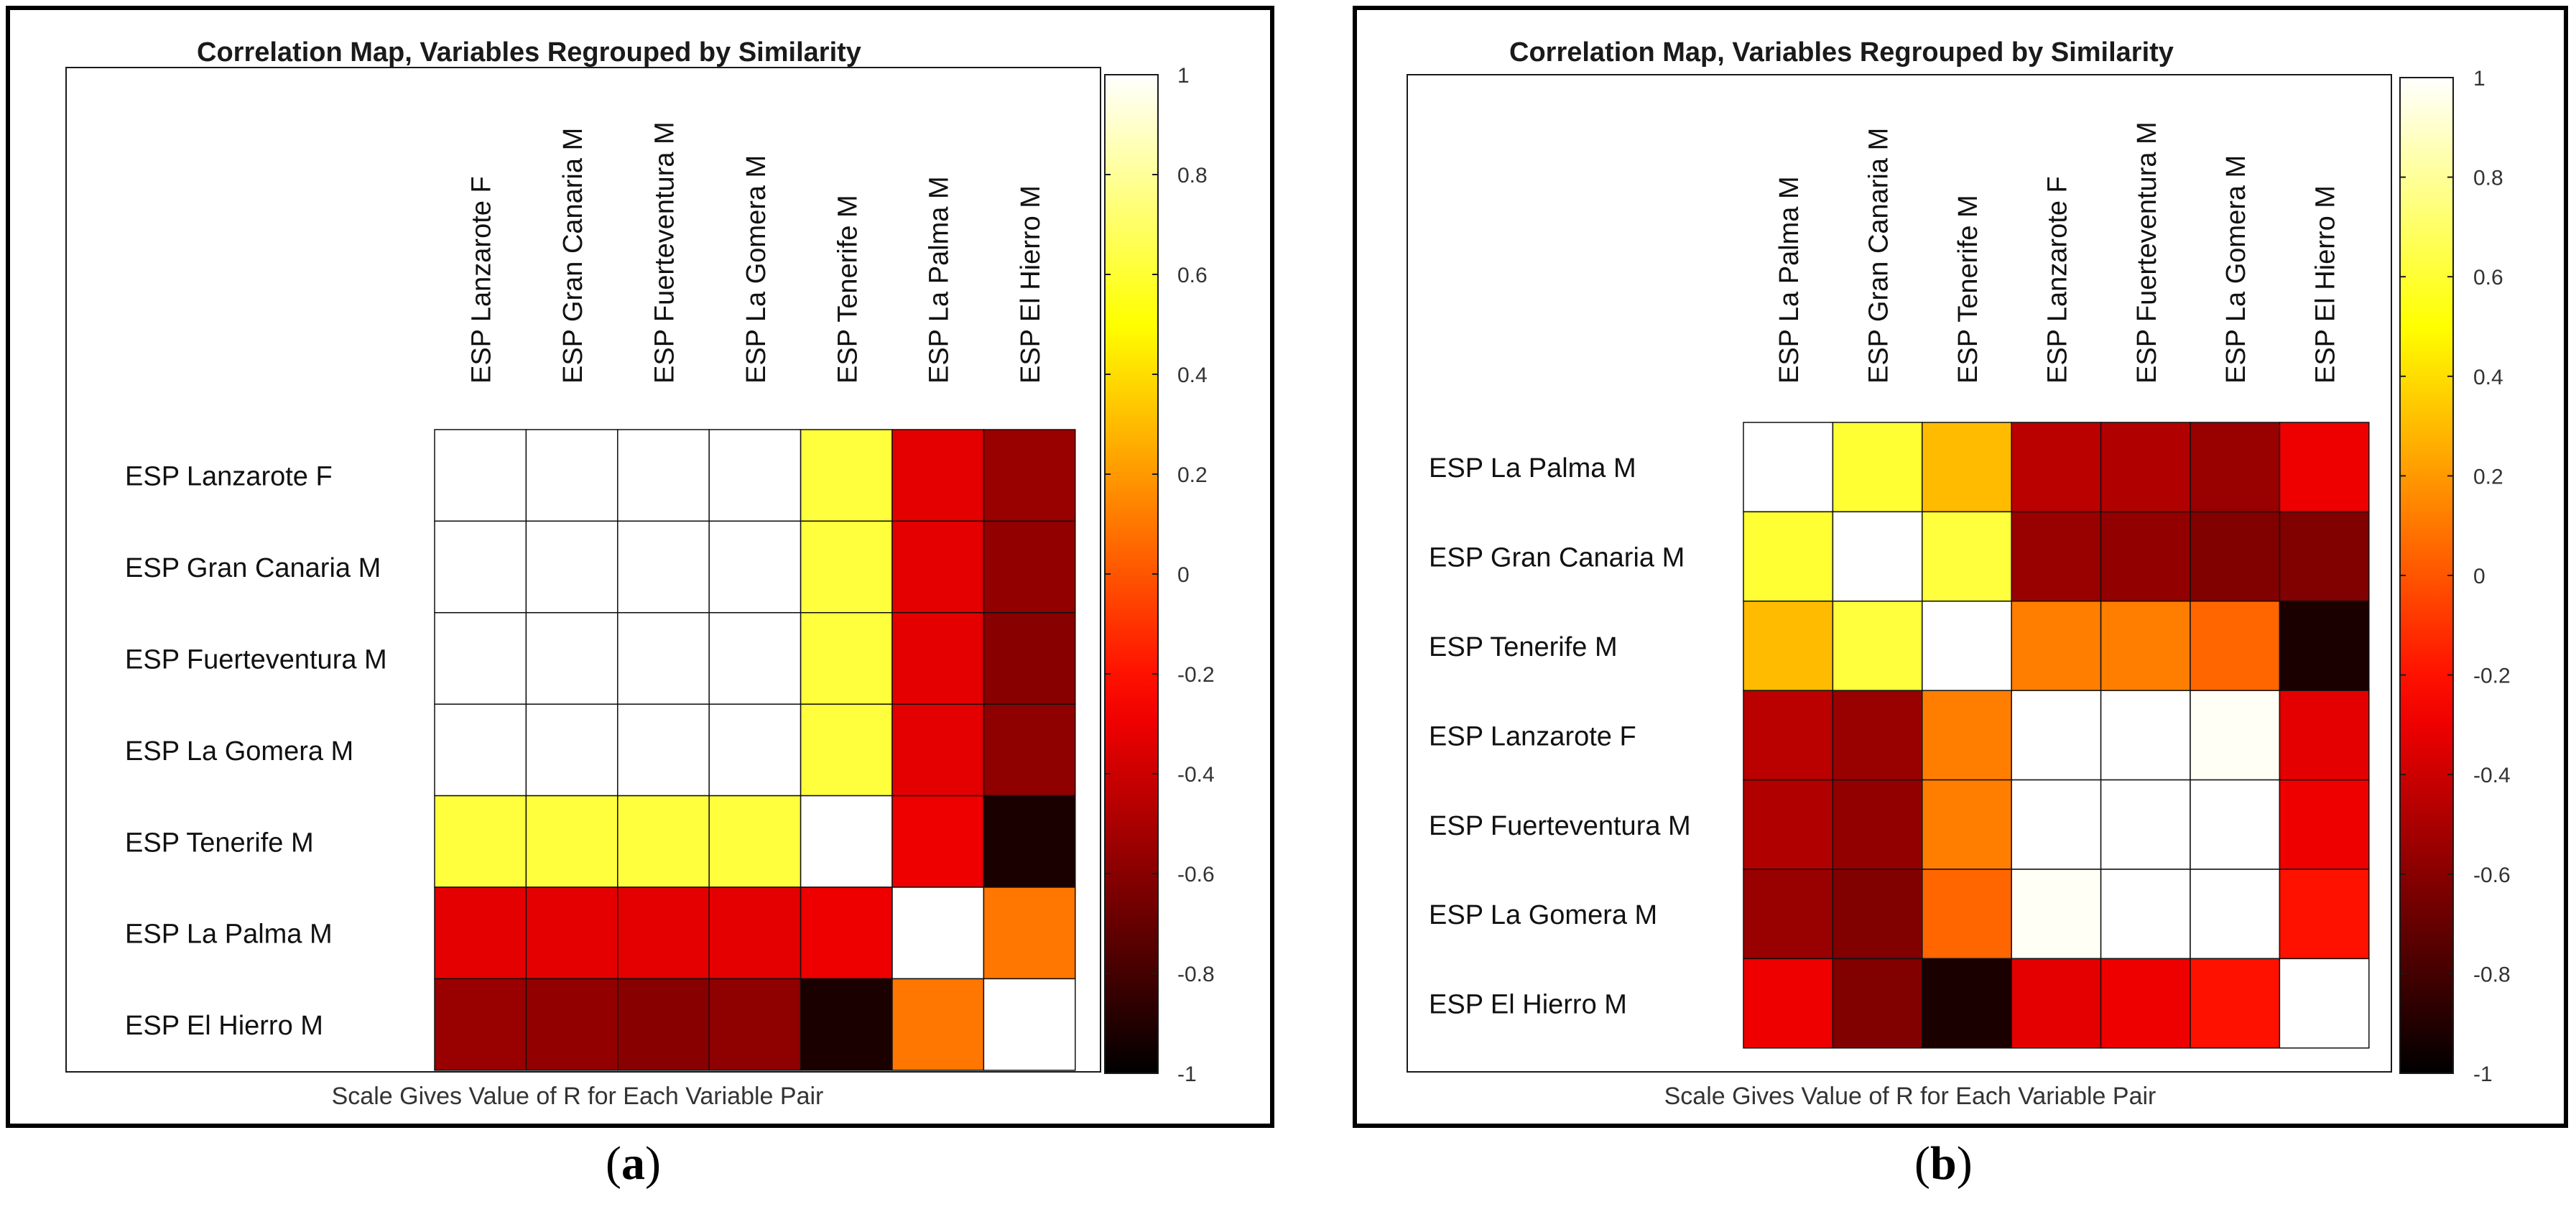  I want to click on column-label: ESP La Gomera M, so click(756, 270).